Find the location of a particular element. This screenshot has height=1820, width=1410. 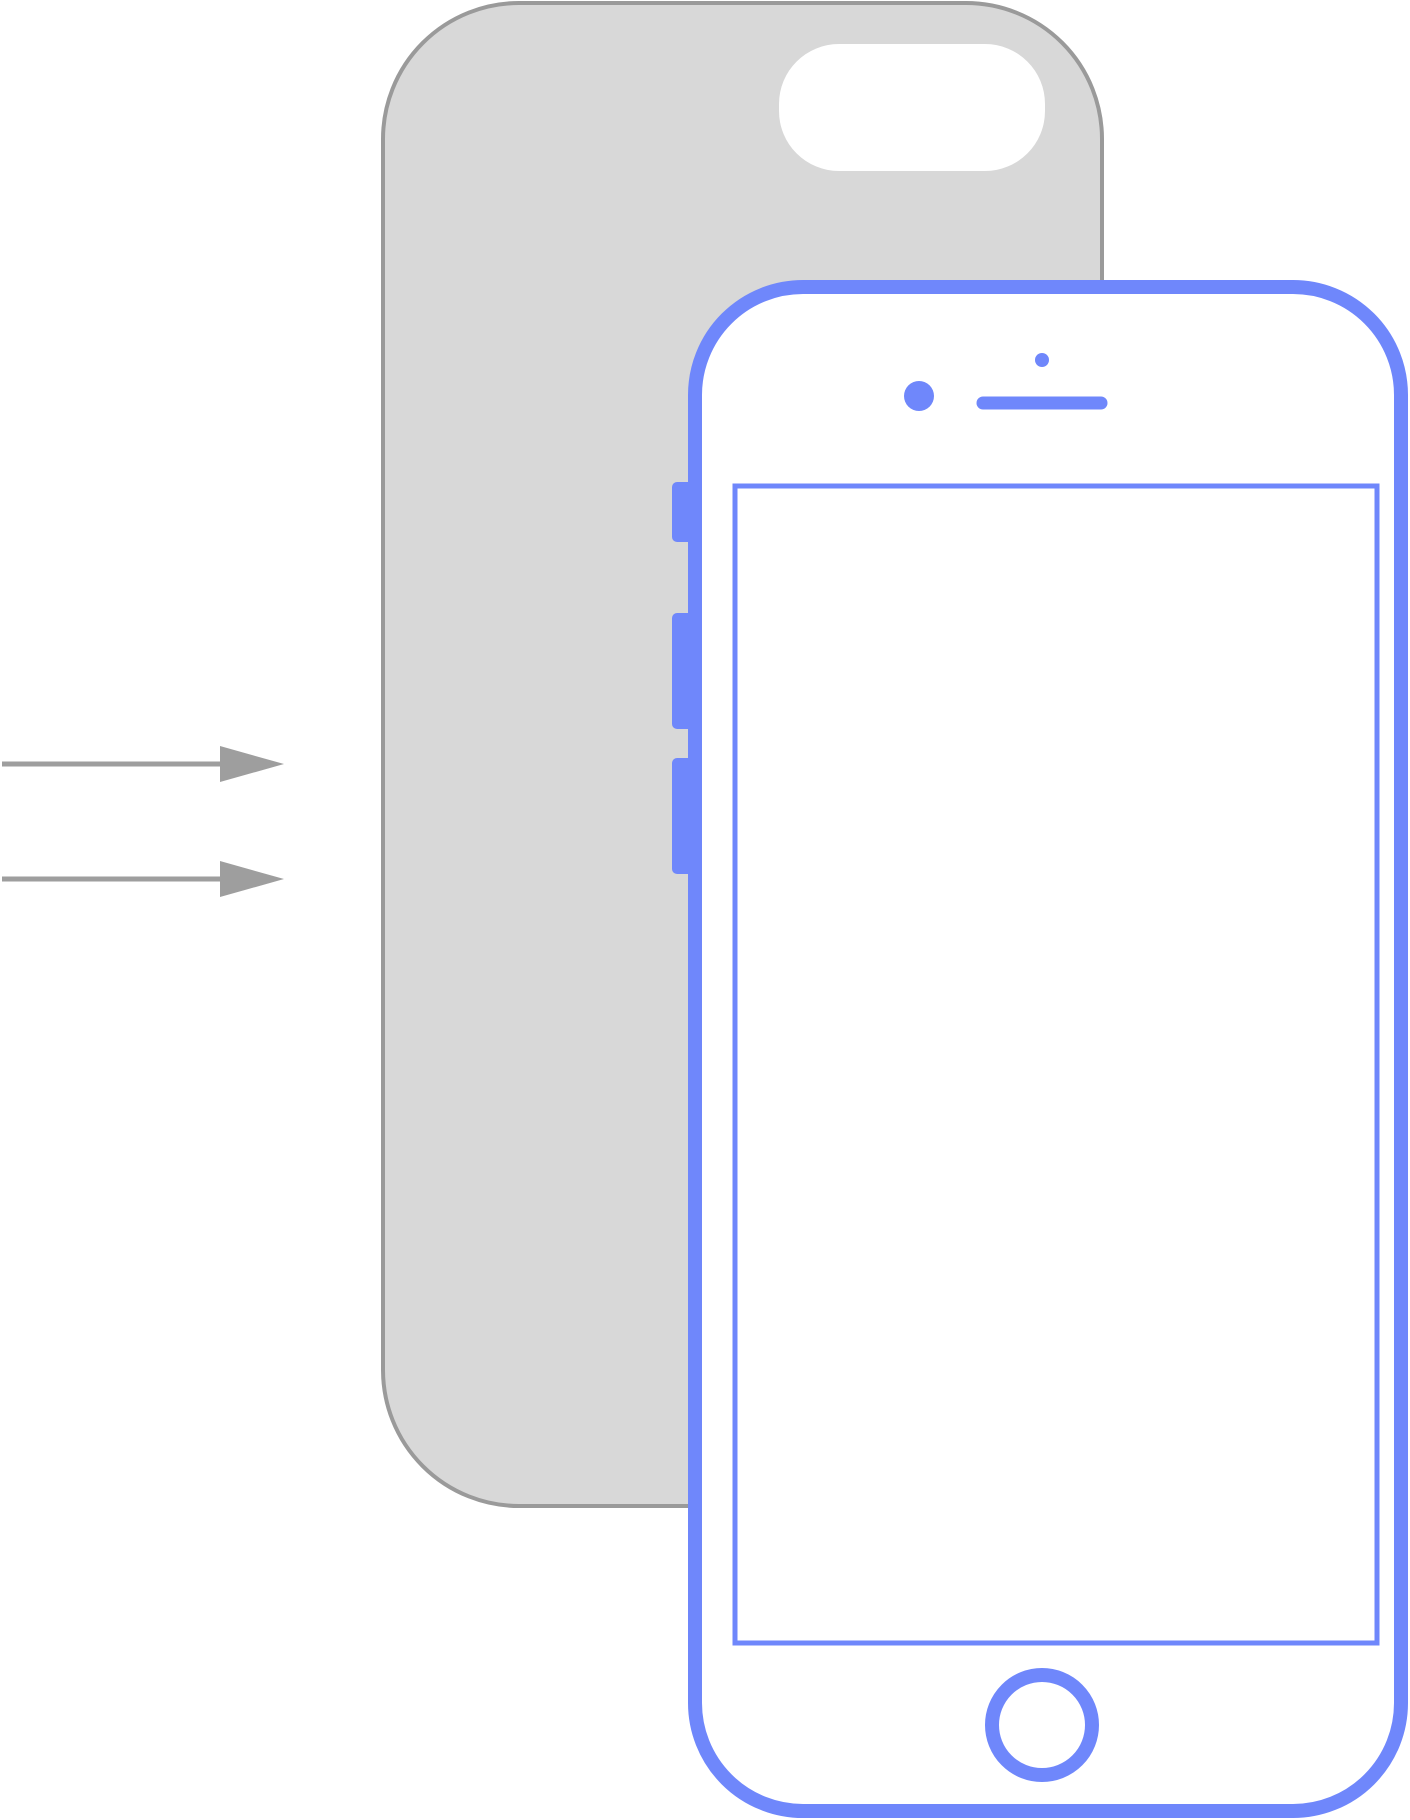

camera-cutout is located at coordinates (912, 107).